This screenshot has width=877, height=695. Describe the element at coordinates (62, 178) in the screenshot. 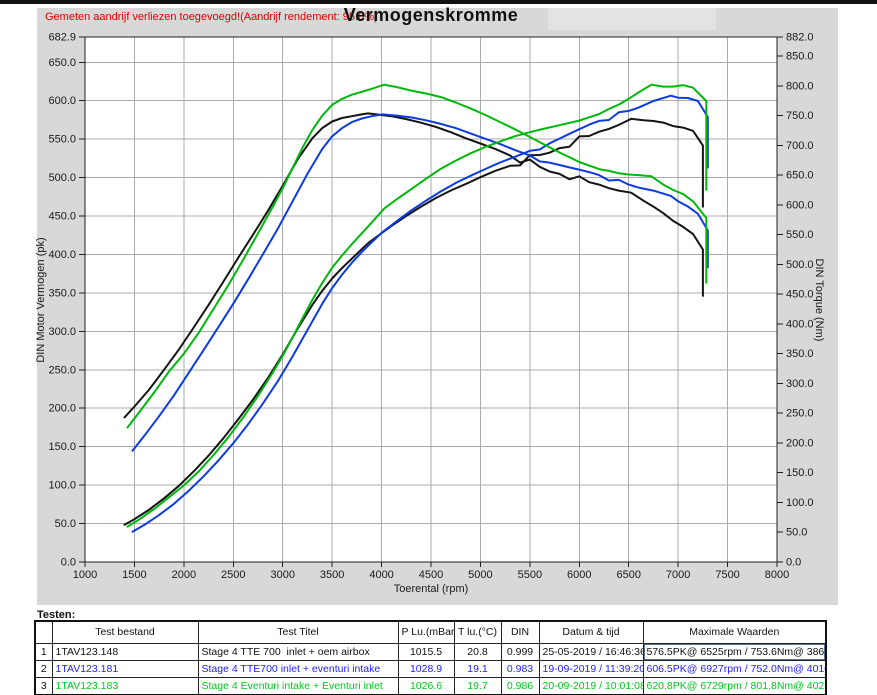

I see `left-axis-tick-label: 500.0` at that location.